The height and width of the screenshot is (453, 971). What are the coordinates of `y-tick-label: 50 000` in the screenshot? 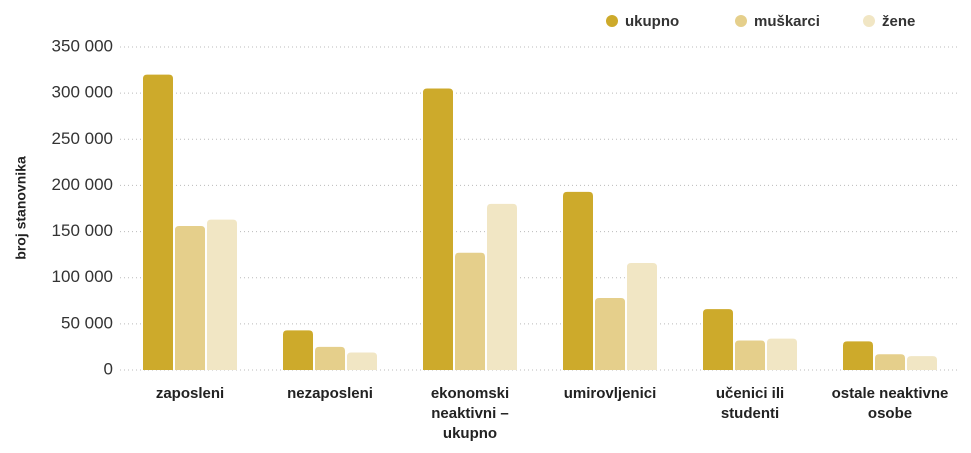 It's located at (87, 322).